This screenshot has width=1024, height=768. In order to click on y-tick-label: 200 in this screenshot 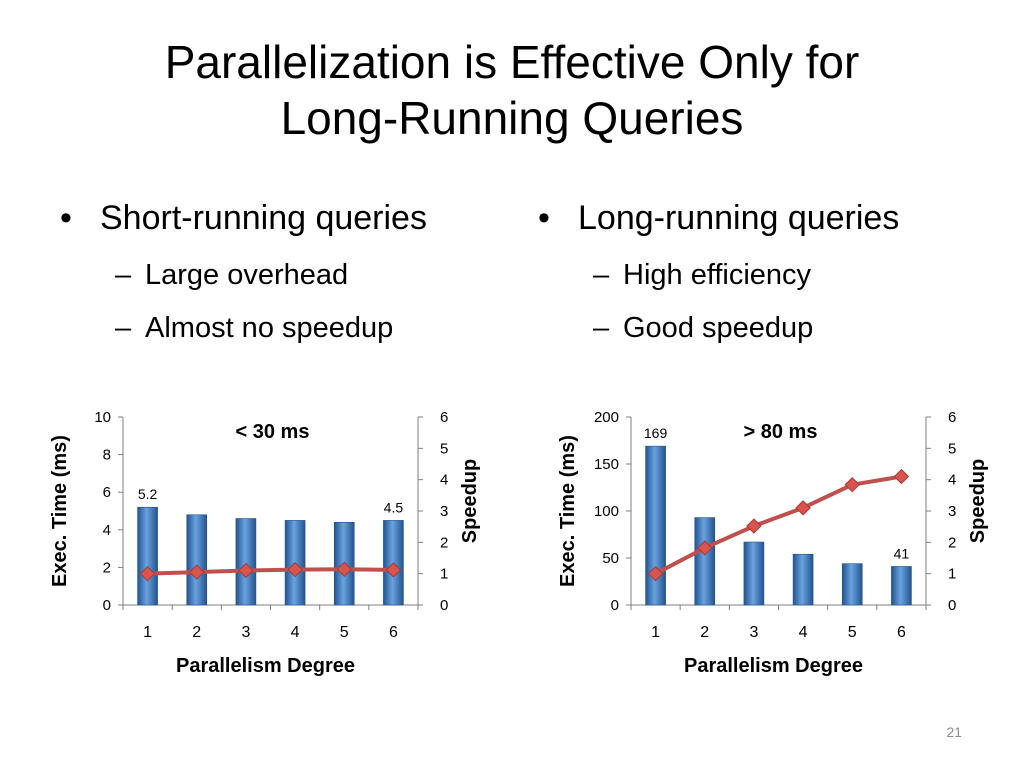, I will do `click(606, 417)`.